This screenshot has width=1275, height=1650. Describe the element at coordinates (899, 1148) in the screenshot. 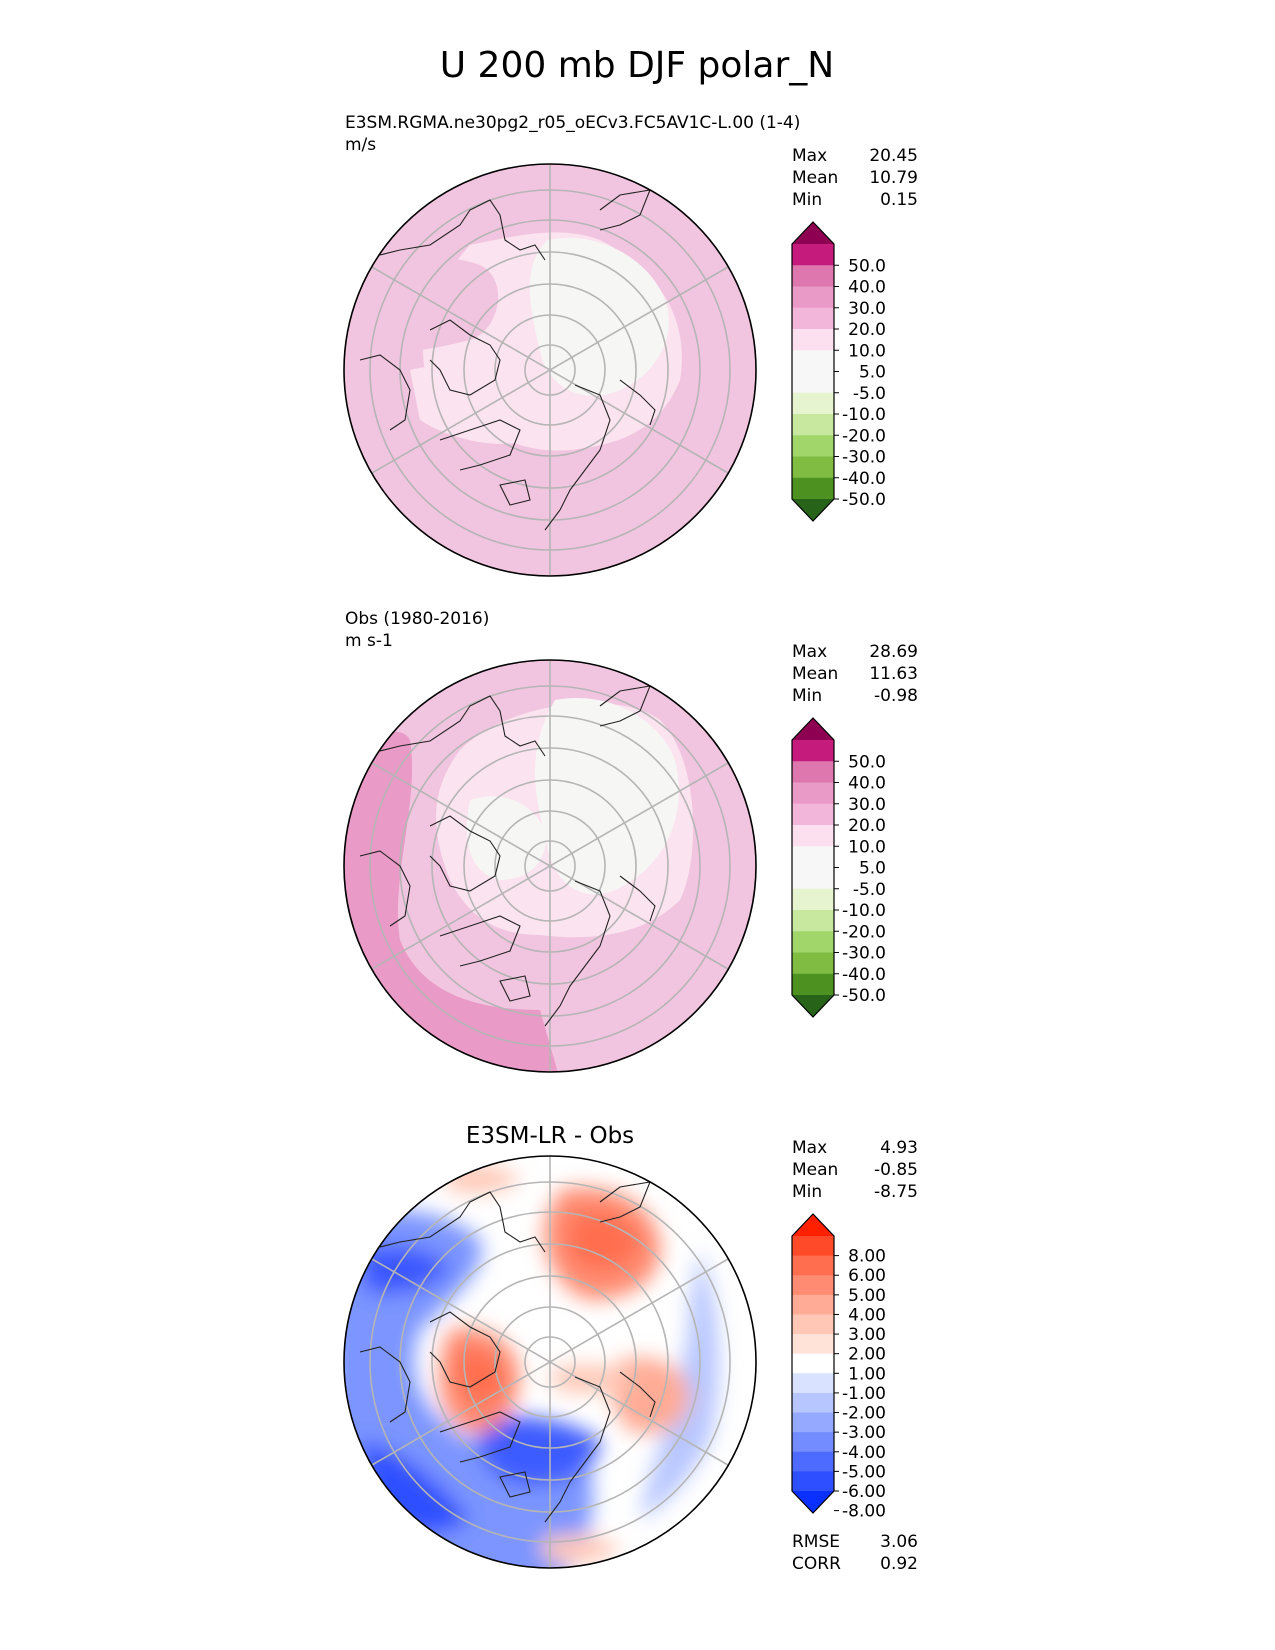

I see `stat-value: 4.93` at that location.